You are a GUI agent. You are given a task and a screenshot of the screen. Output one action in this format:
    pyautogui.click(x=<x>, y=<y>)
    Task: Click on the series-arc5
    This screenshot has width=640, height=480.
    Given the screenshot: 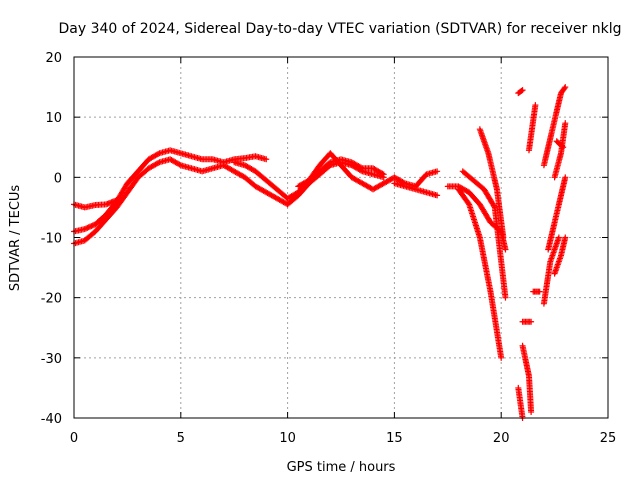 What is the action you would take?
    pyautogui.click(x=368, y=171)
    